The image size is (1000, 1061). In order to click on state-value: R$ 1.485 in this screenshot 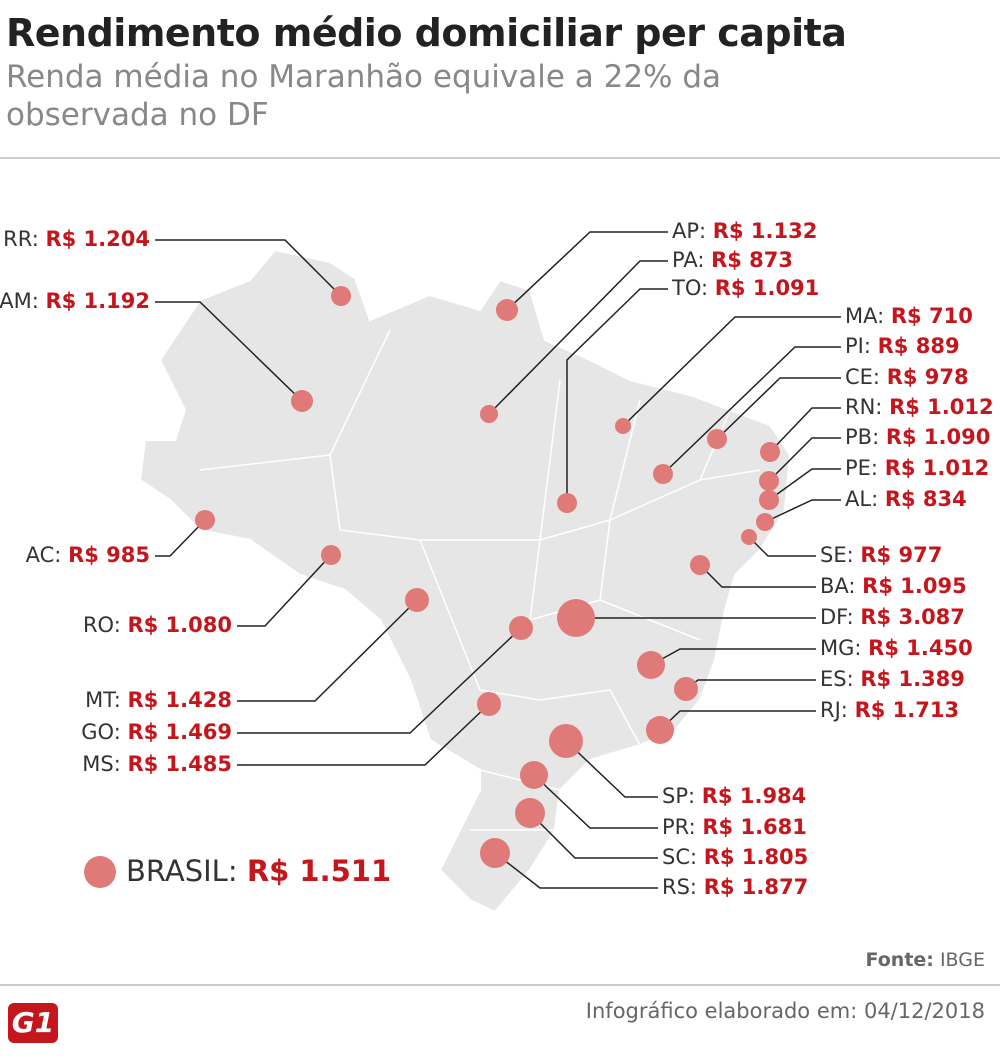, I will do `click(179, 764)`.